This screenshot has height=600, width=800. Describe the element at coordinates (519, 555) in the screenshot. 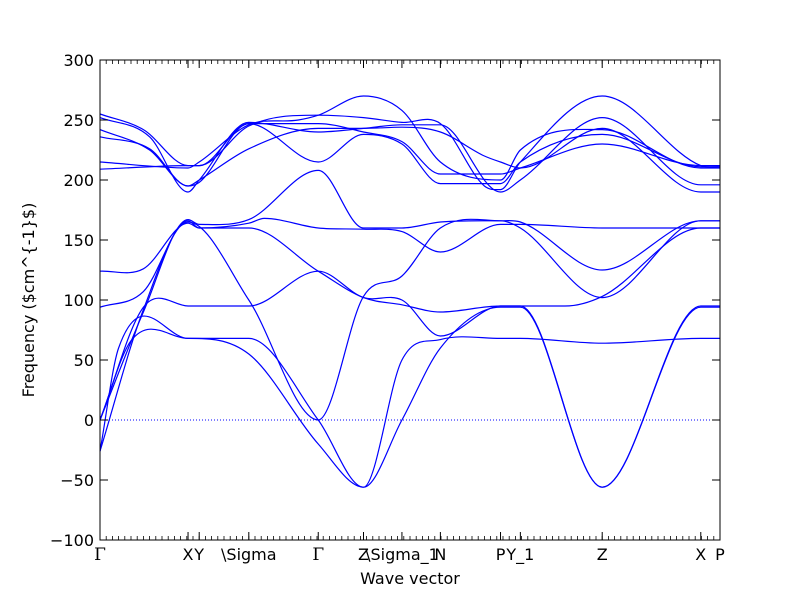

I see `x-tick-label: Y_1` at that location.